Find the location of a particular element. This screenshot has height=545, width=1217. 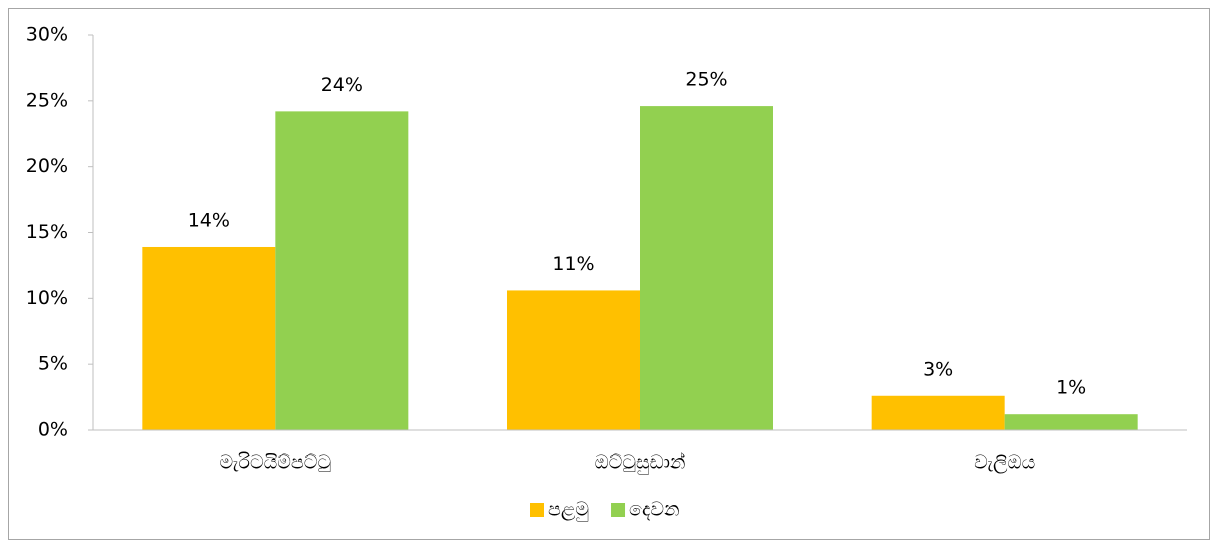

data-label: 1% is located at coordinates (1071, 388).